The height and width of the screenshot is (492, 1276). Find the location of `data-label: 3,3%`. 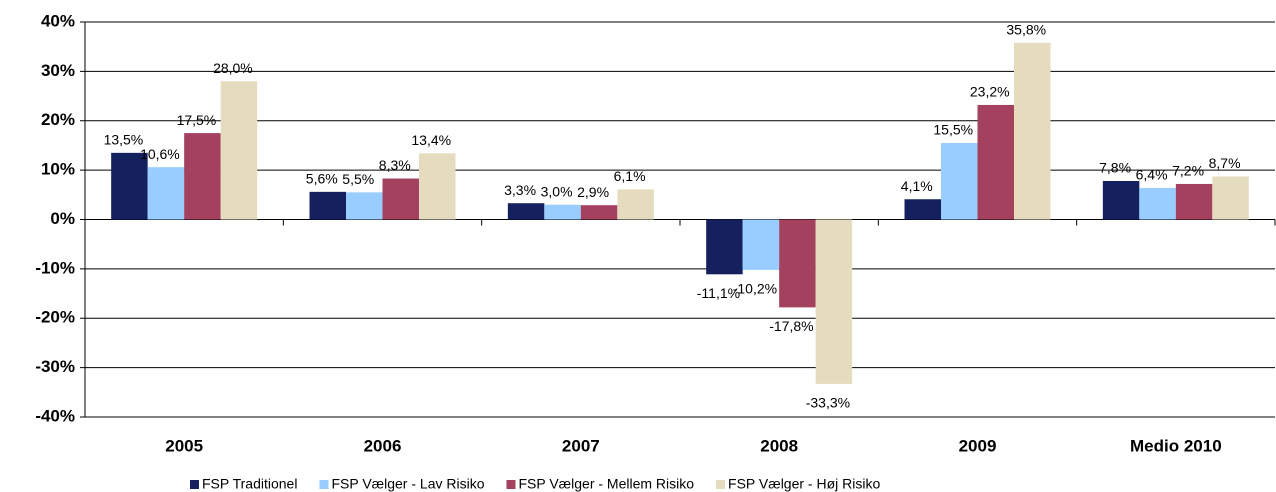

data-label: 3,3% is located at coordinates (520, 190).